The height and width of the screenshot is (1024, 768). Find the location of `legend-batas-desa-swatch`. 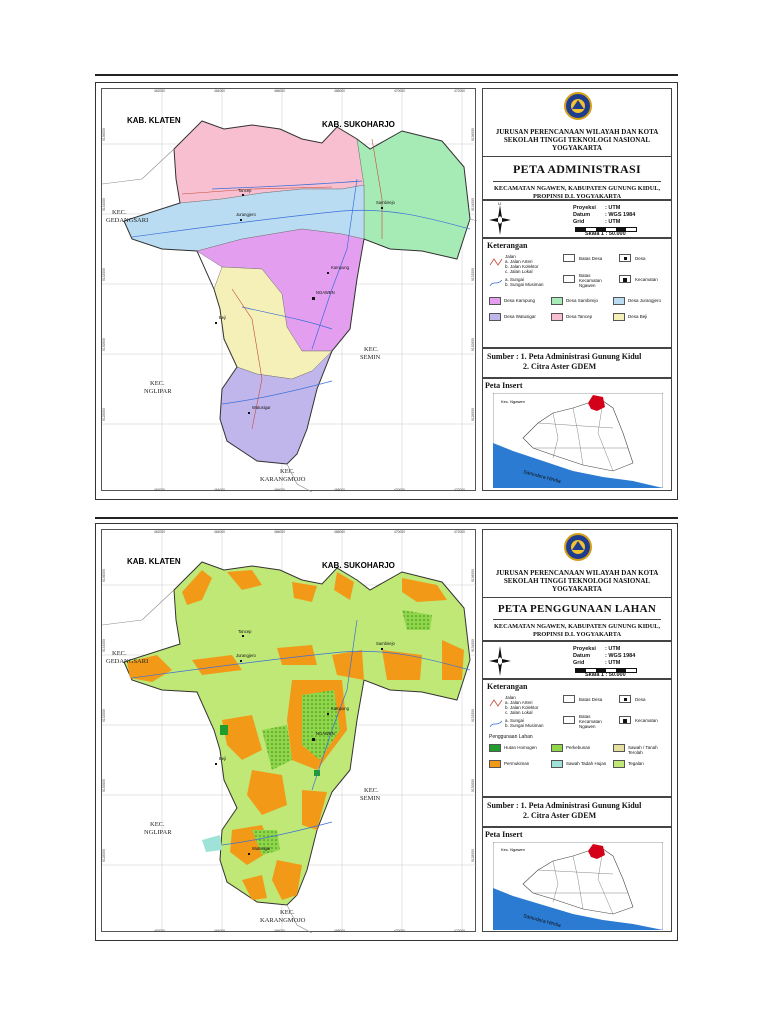

legend-batas-desa-swatch is located at coordinates (569, 258).